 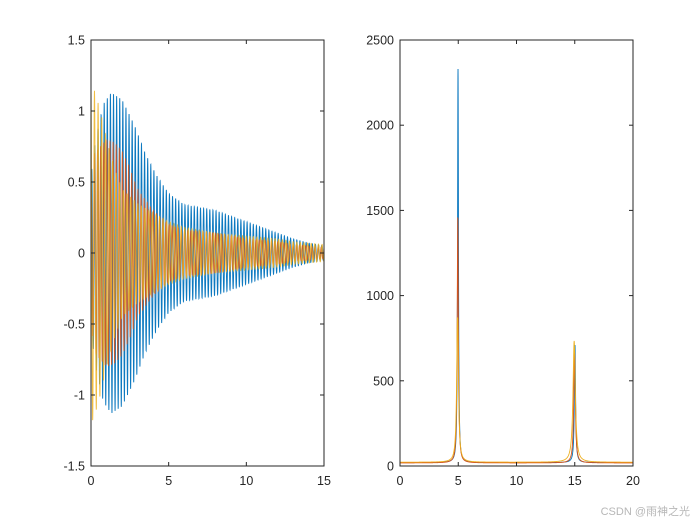 What do you see at coordinates (633, 481) in the screenshot?
I see `right-xtick-label: 20` at bounding box center [633, 481].